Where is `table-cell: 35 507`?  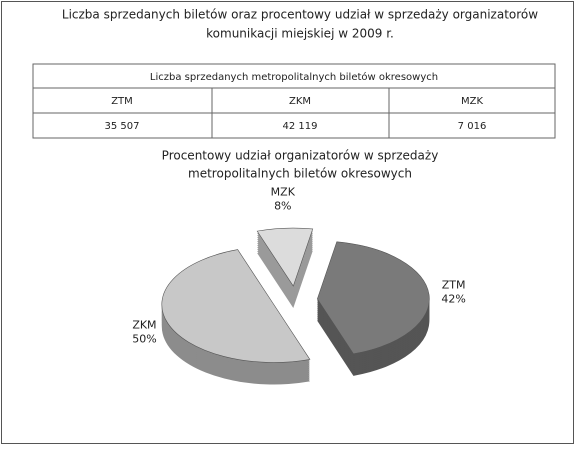
table-cell: 35 507 is located at coordinates (122, 126).